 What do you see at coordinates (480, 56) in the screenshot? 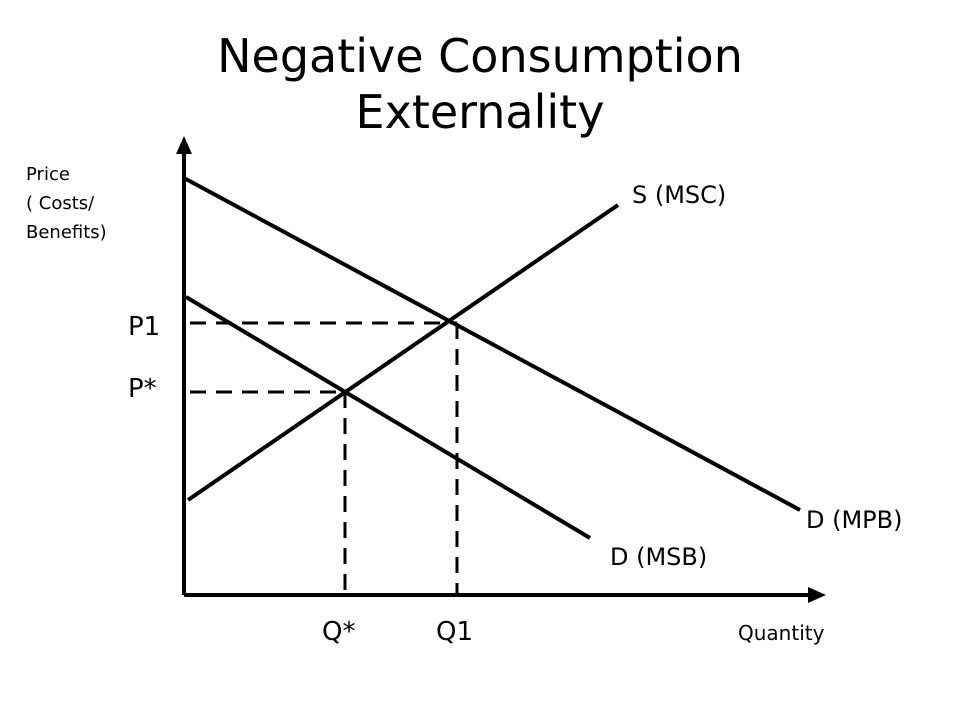
I see `title-line-1: Negative Consumption` at bounding box center [480, 56].